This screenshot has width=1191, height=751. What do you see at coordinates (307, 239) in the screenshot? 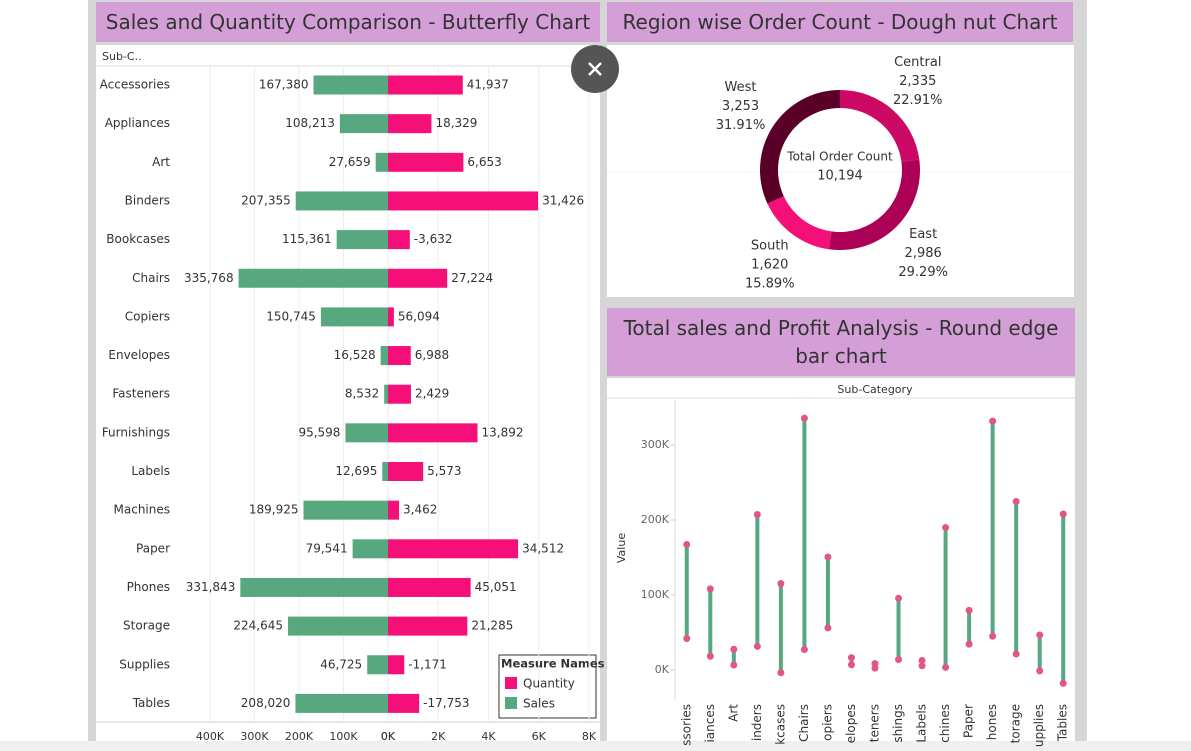
I see `sales-label: 115,361` at bounding box center [307, 239].